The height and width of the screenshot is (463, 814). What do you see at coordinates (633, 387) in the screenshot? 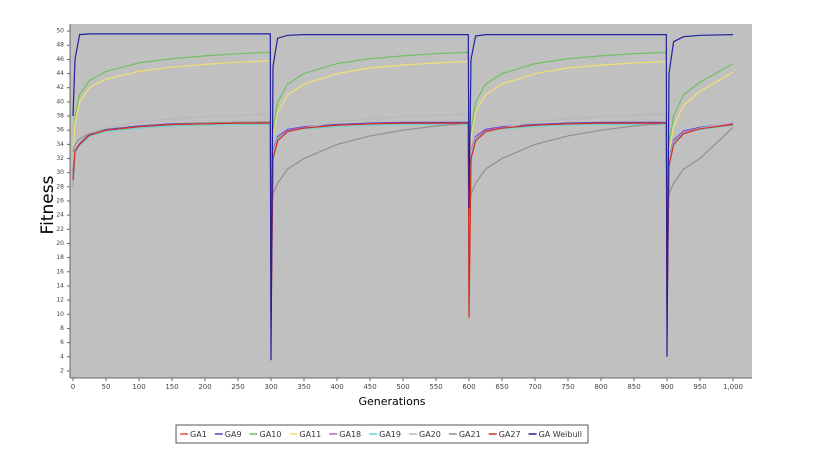
I see `x-tick-label: 850` at bounding box center [633, 387].